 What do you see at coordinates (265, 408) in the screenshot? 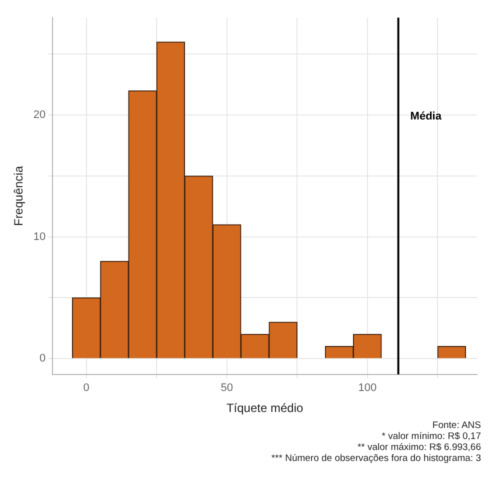
I see `x-axis-title: Tíquete médio` at bounding box center [265, 408].